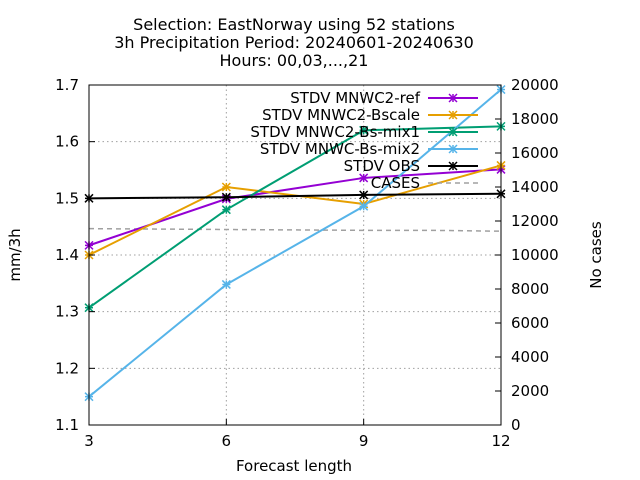  What do you see at coordinates (516, 425) in the screenshot?
I see `y2-tick-label: 0` at bounding box center [516, 425].